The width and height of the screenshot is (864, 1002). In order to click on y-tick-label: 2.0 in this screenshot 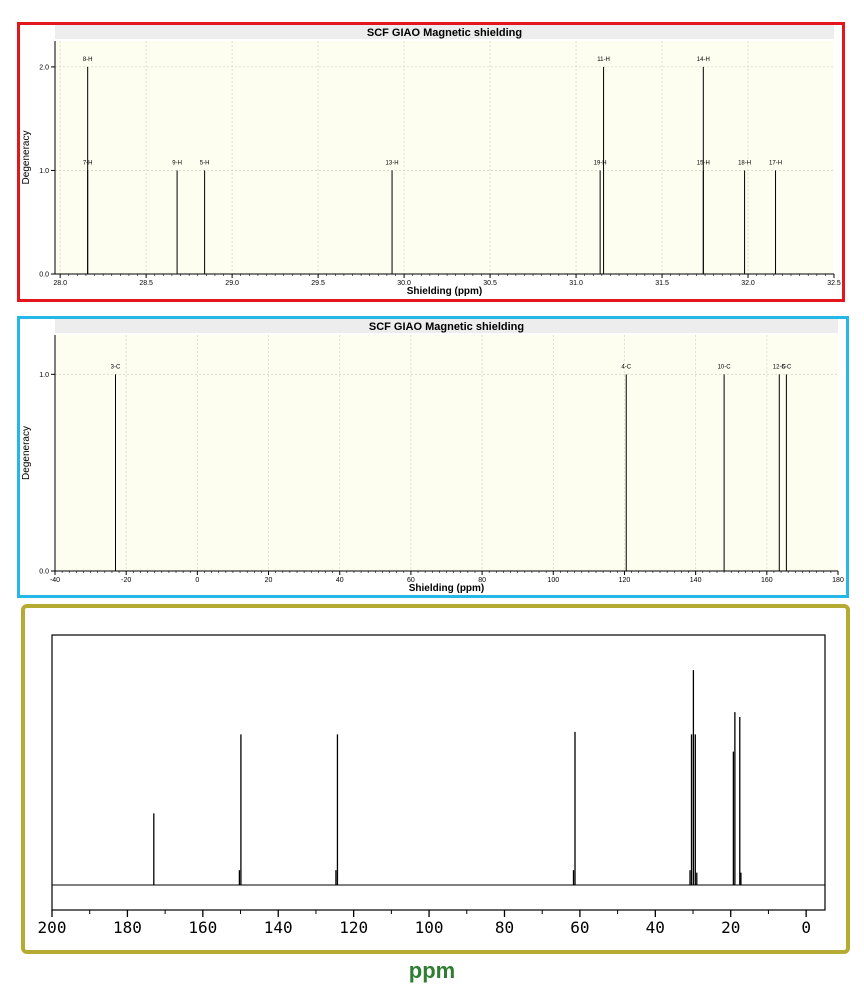, I will do `click(44, 67)`.